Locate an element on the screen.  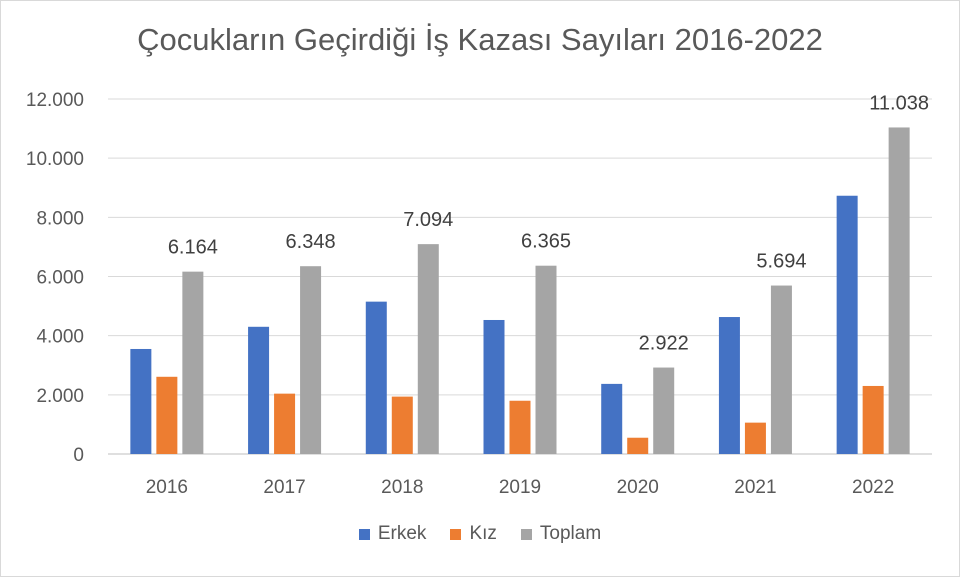
legend-label-erkek: Erkek is located at coordinates (402, 533).